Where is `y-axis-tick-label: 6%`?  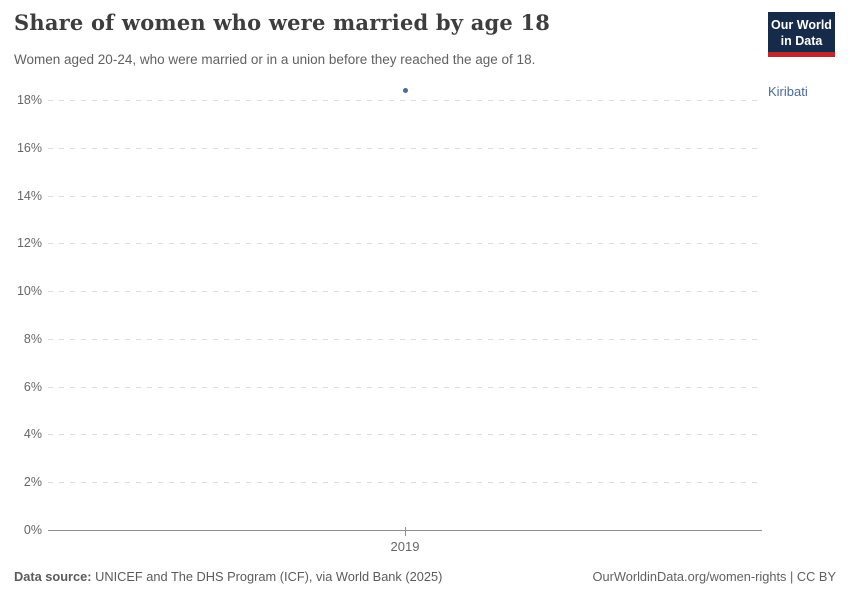 y-axis-tick-label: 6% is located at coordinates (32, 386).